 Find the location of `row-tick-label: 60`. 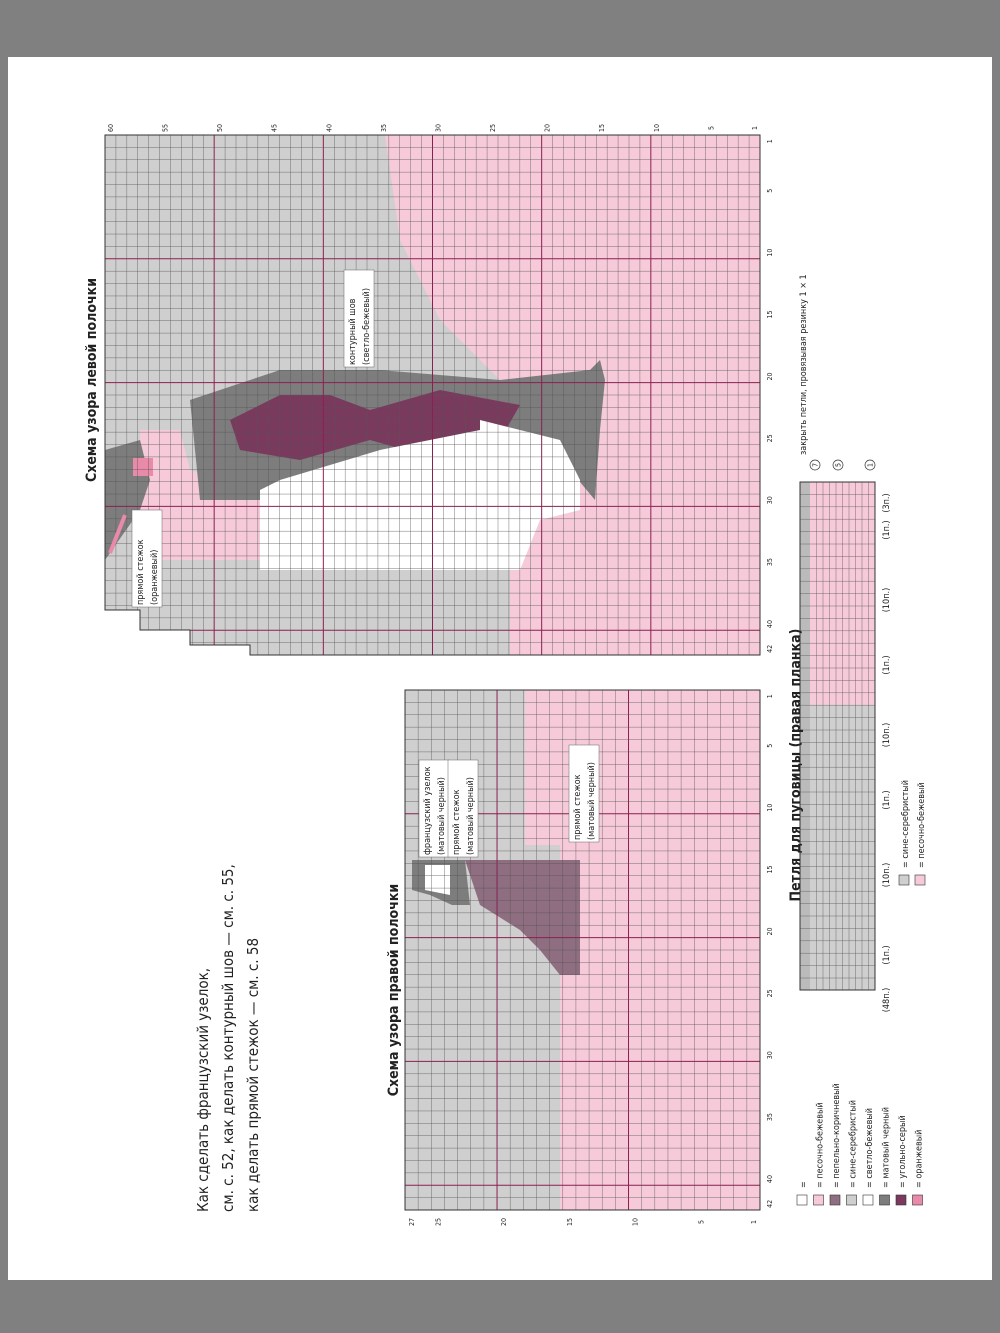

row-tick-label: 60 is located at coordinates (111, 128).